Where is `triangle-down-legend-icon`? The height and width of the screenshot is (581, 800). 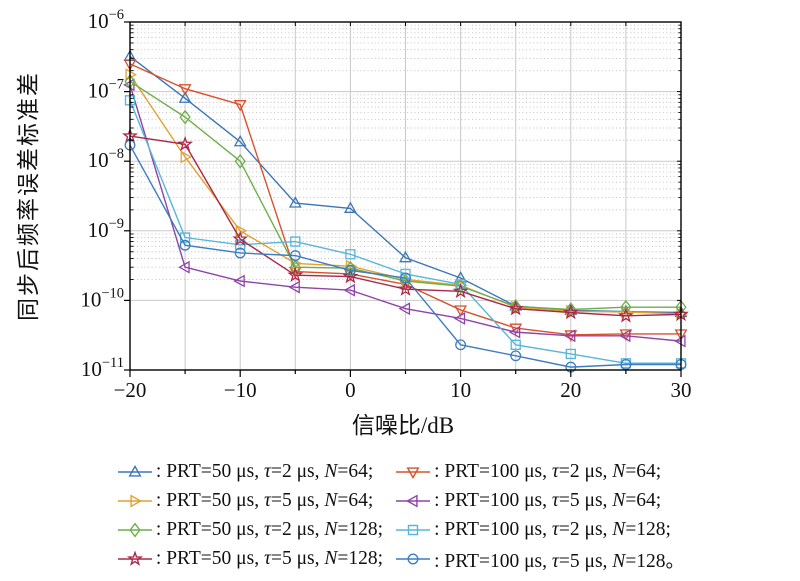
triangle-down-legend-icon is located at coordinates (413, 472).